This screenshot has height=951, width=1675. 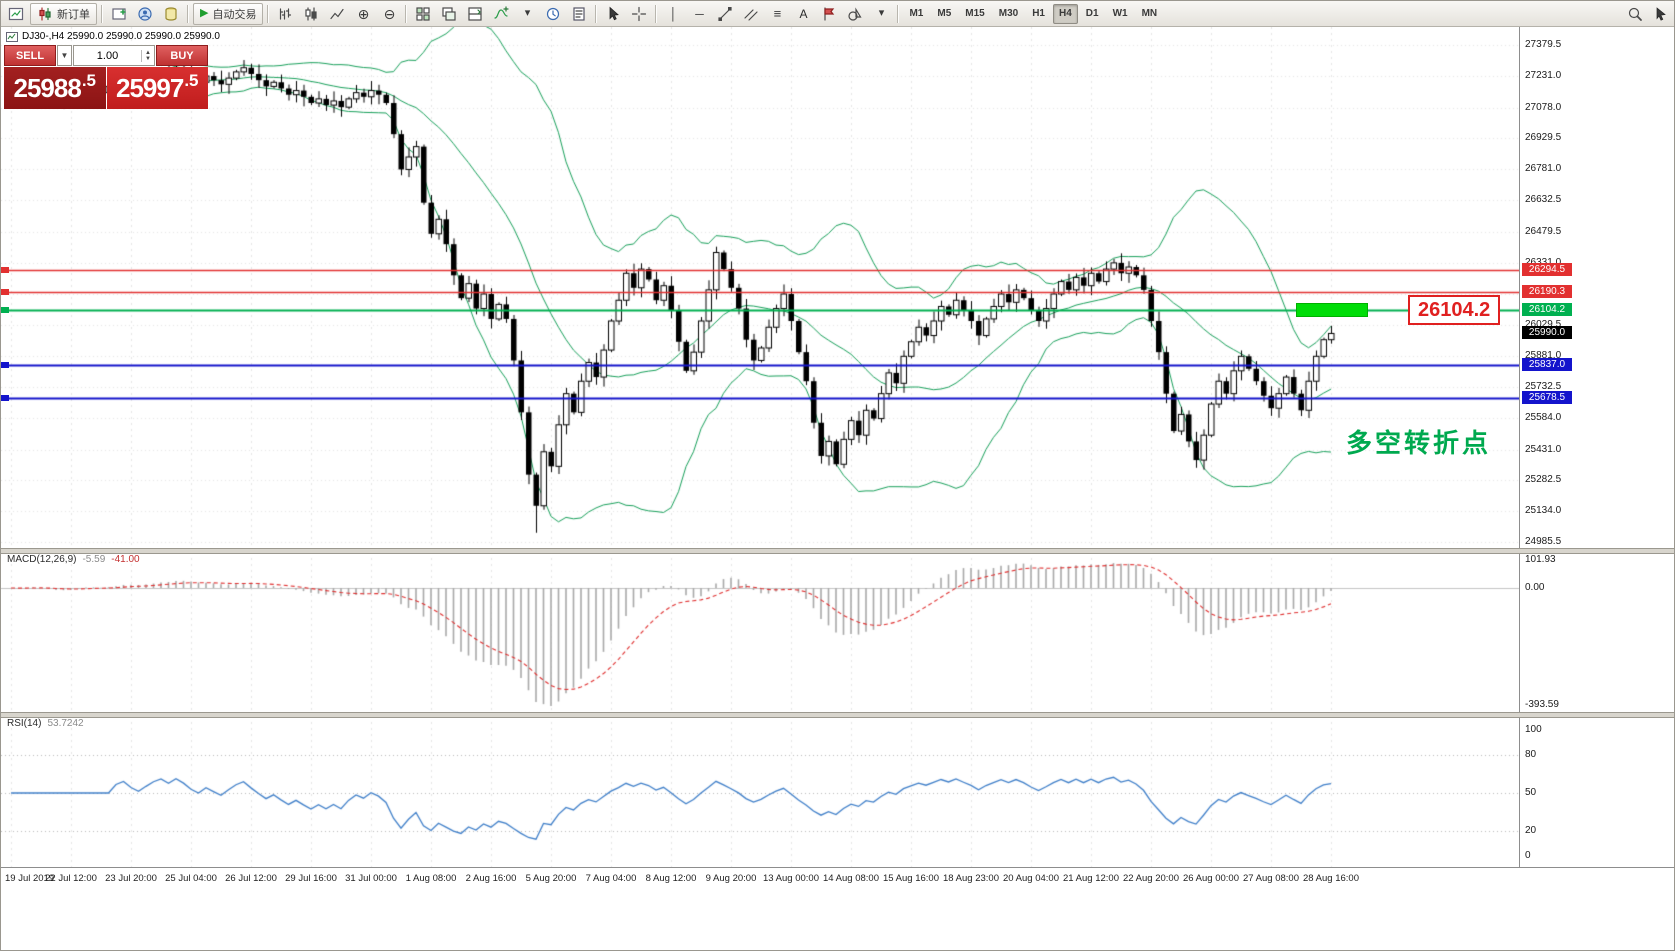 What do you see at coordinates (1531, 755) in the screenshot?
I see `rsi-axis-tick: 80` at bounding box center [1531, 755].